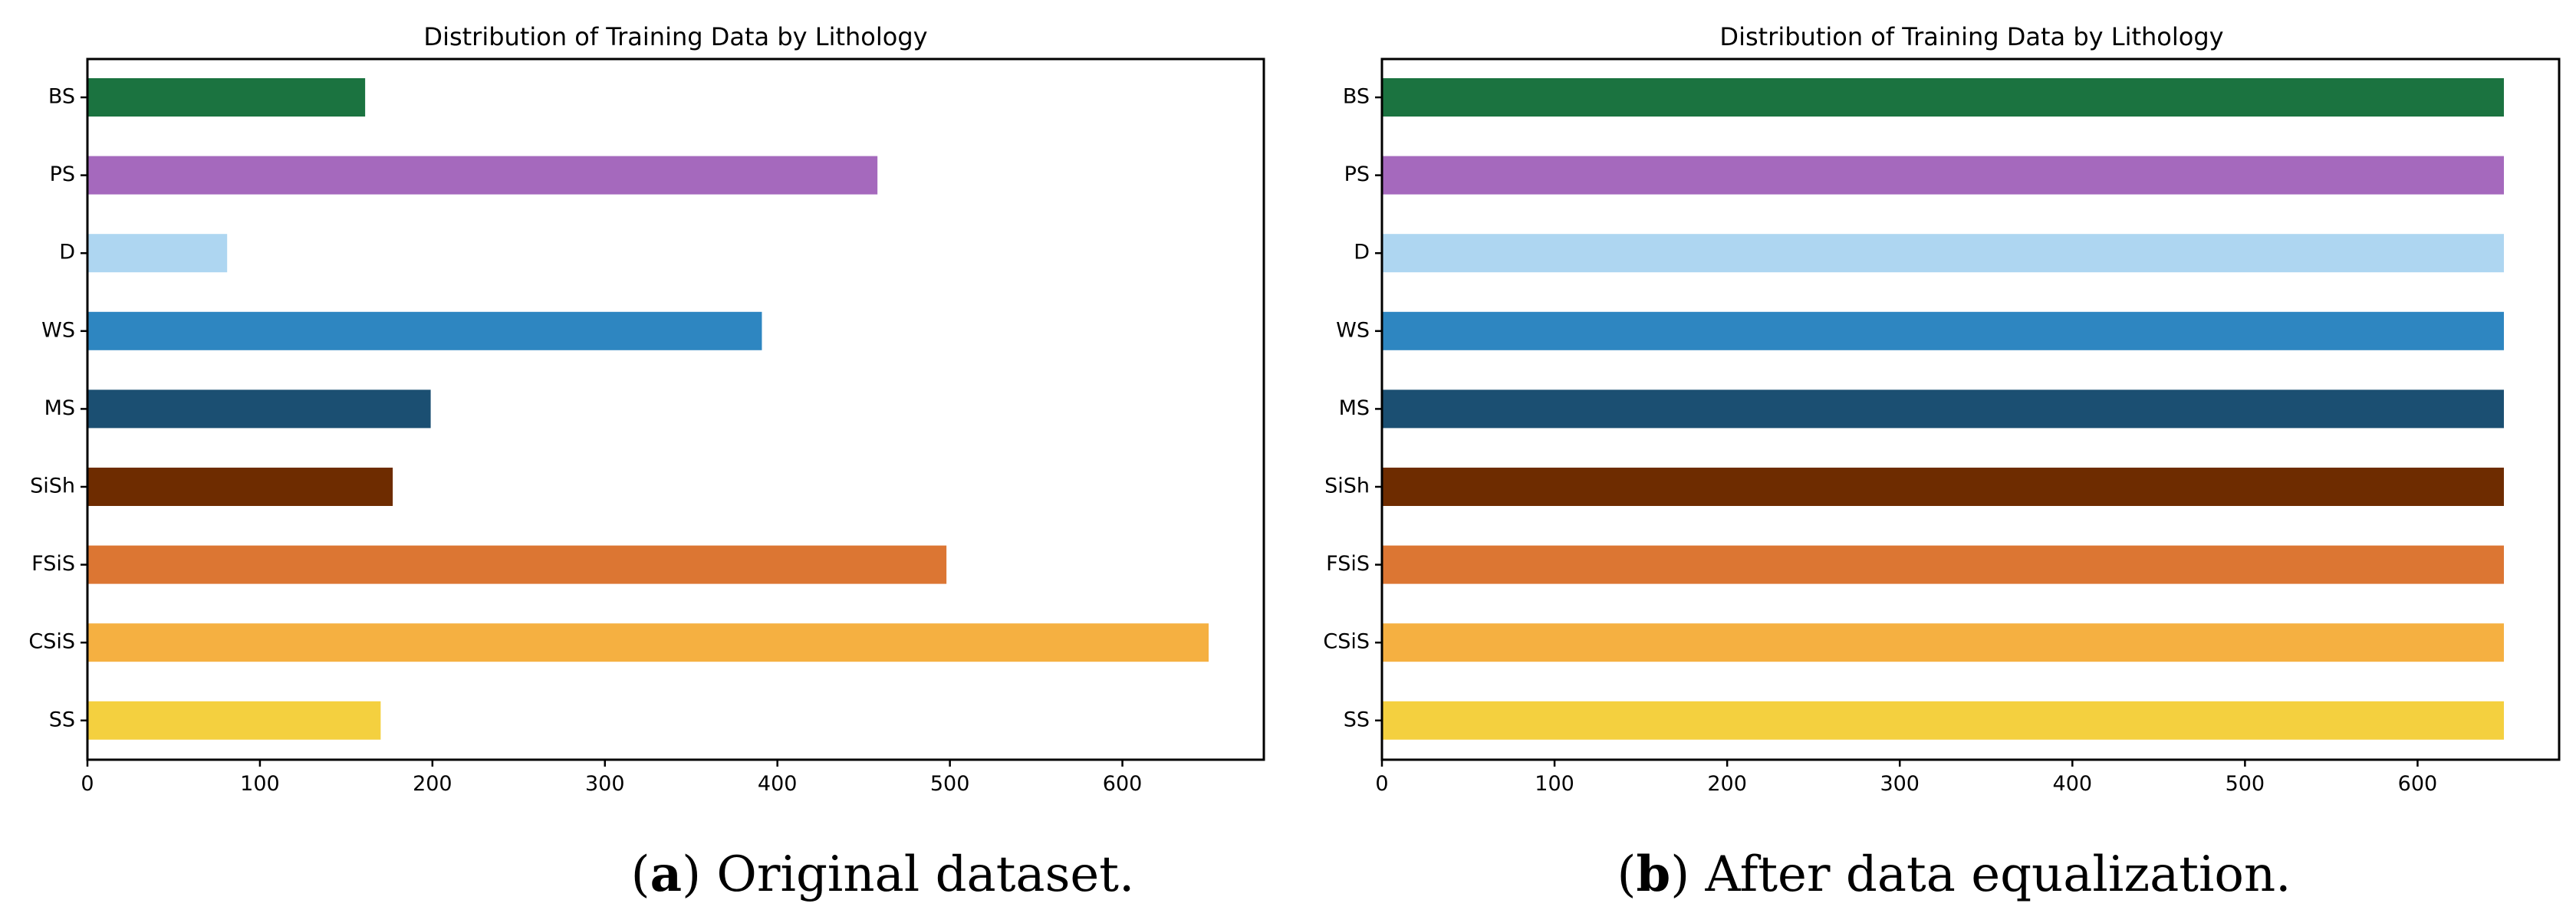  I want to click on caption-b: (b) After data equalization., so click(1954, 874).